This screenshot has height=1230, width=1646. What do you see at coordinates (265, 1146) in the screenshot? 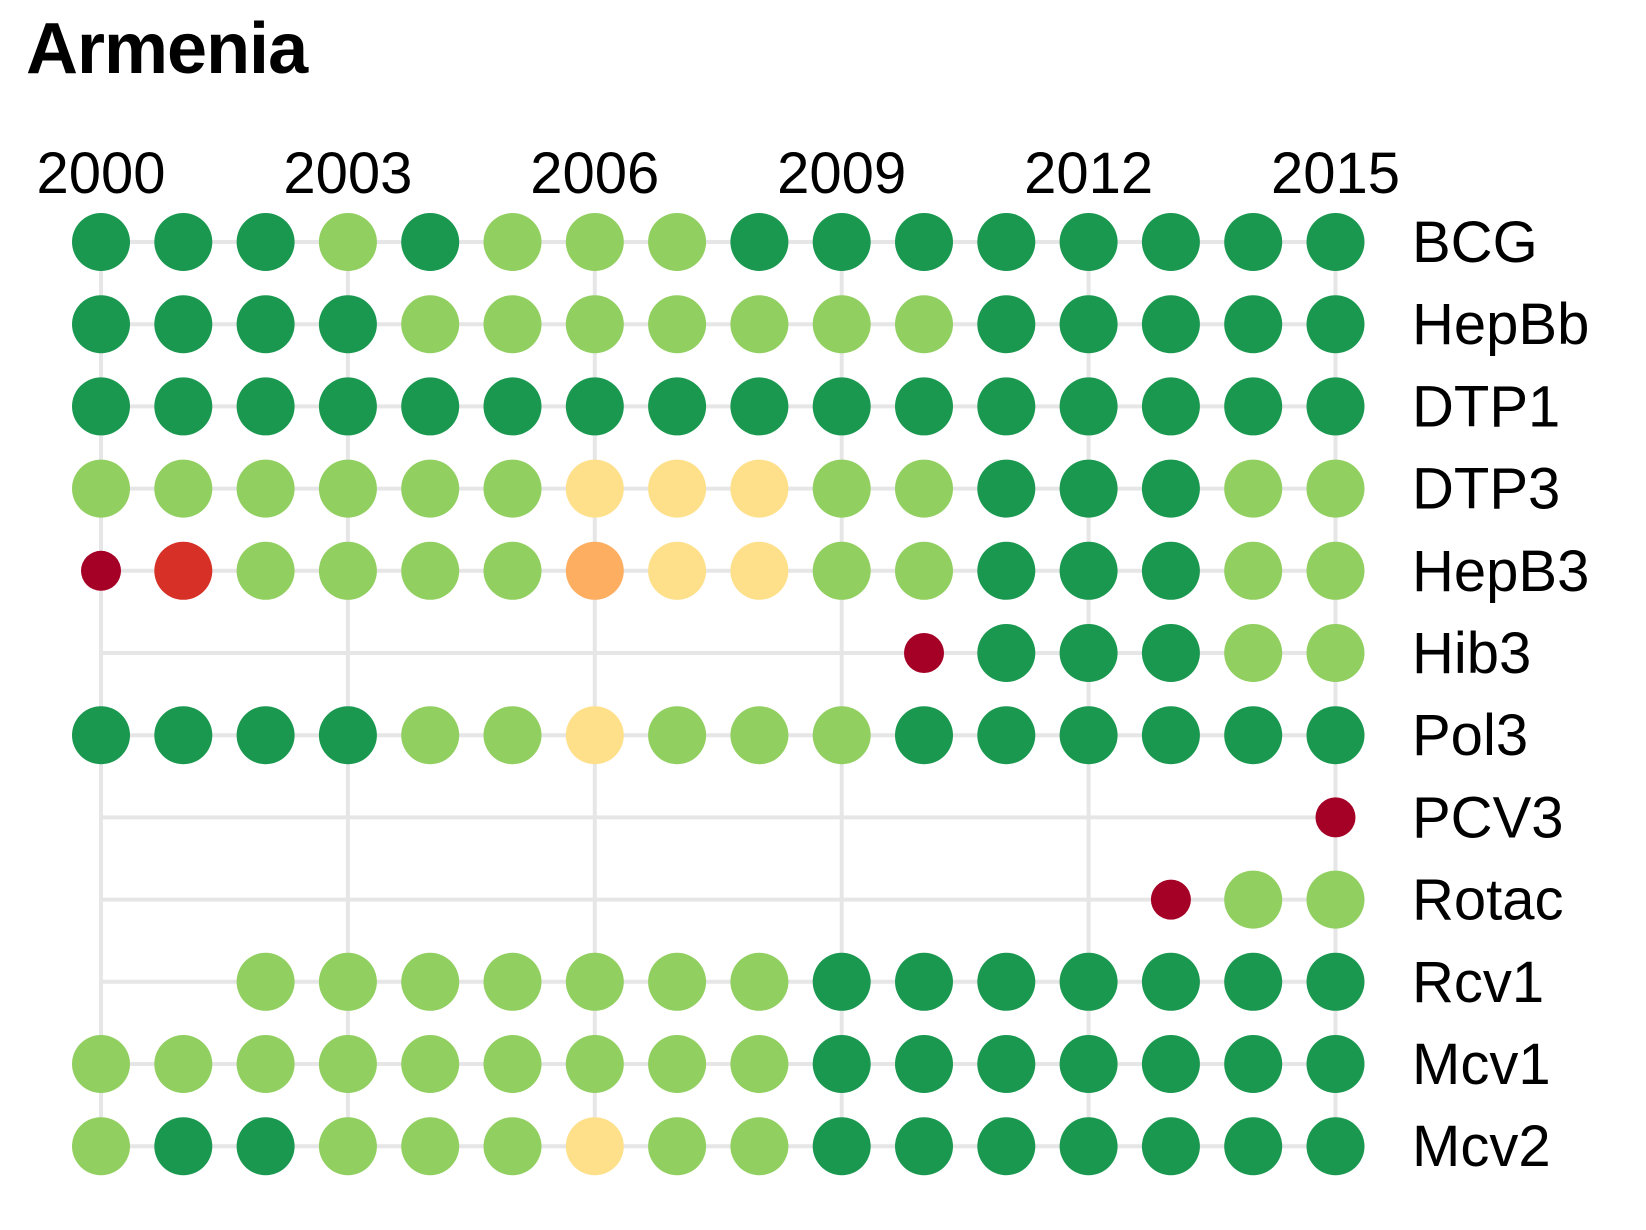
I see `dot-mcv2-2002` at bounding box center [265, 1146].